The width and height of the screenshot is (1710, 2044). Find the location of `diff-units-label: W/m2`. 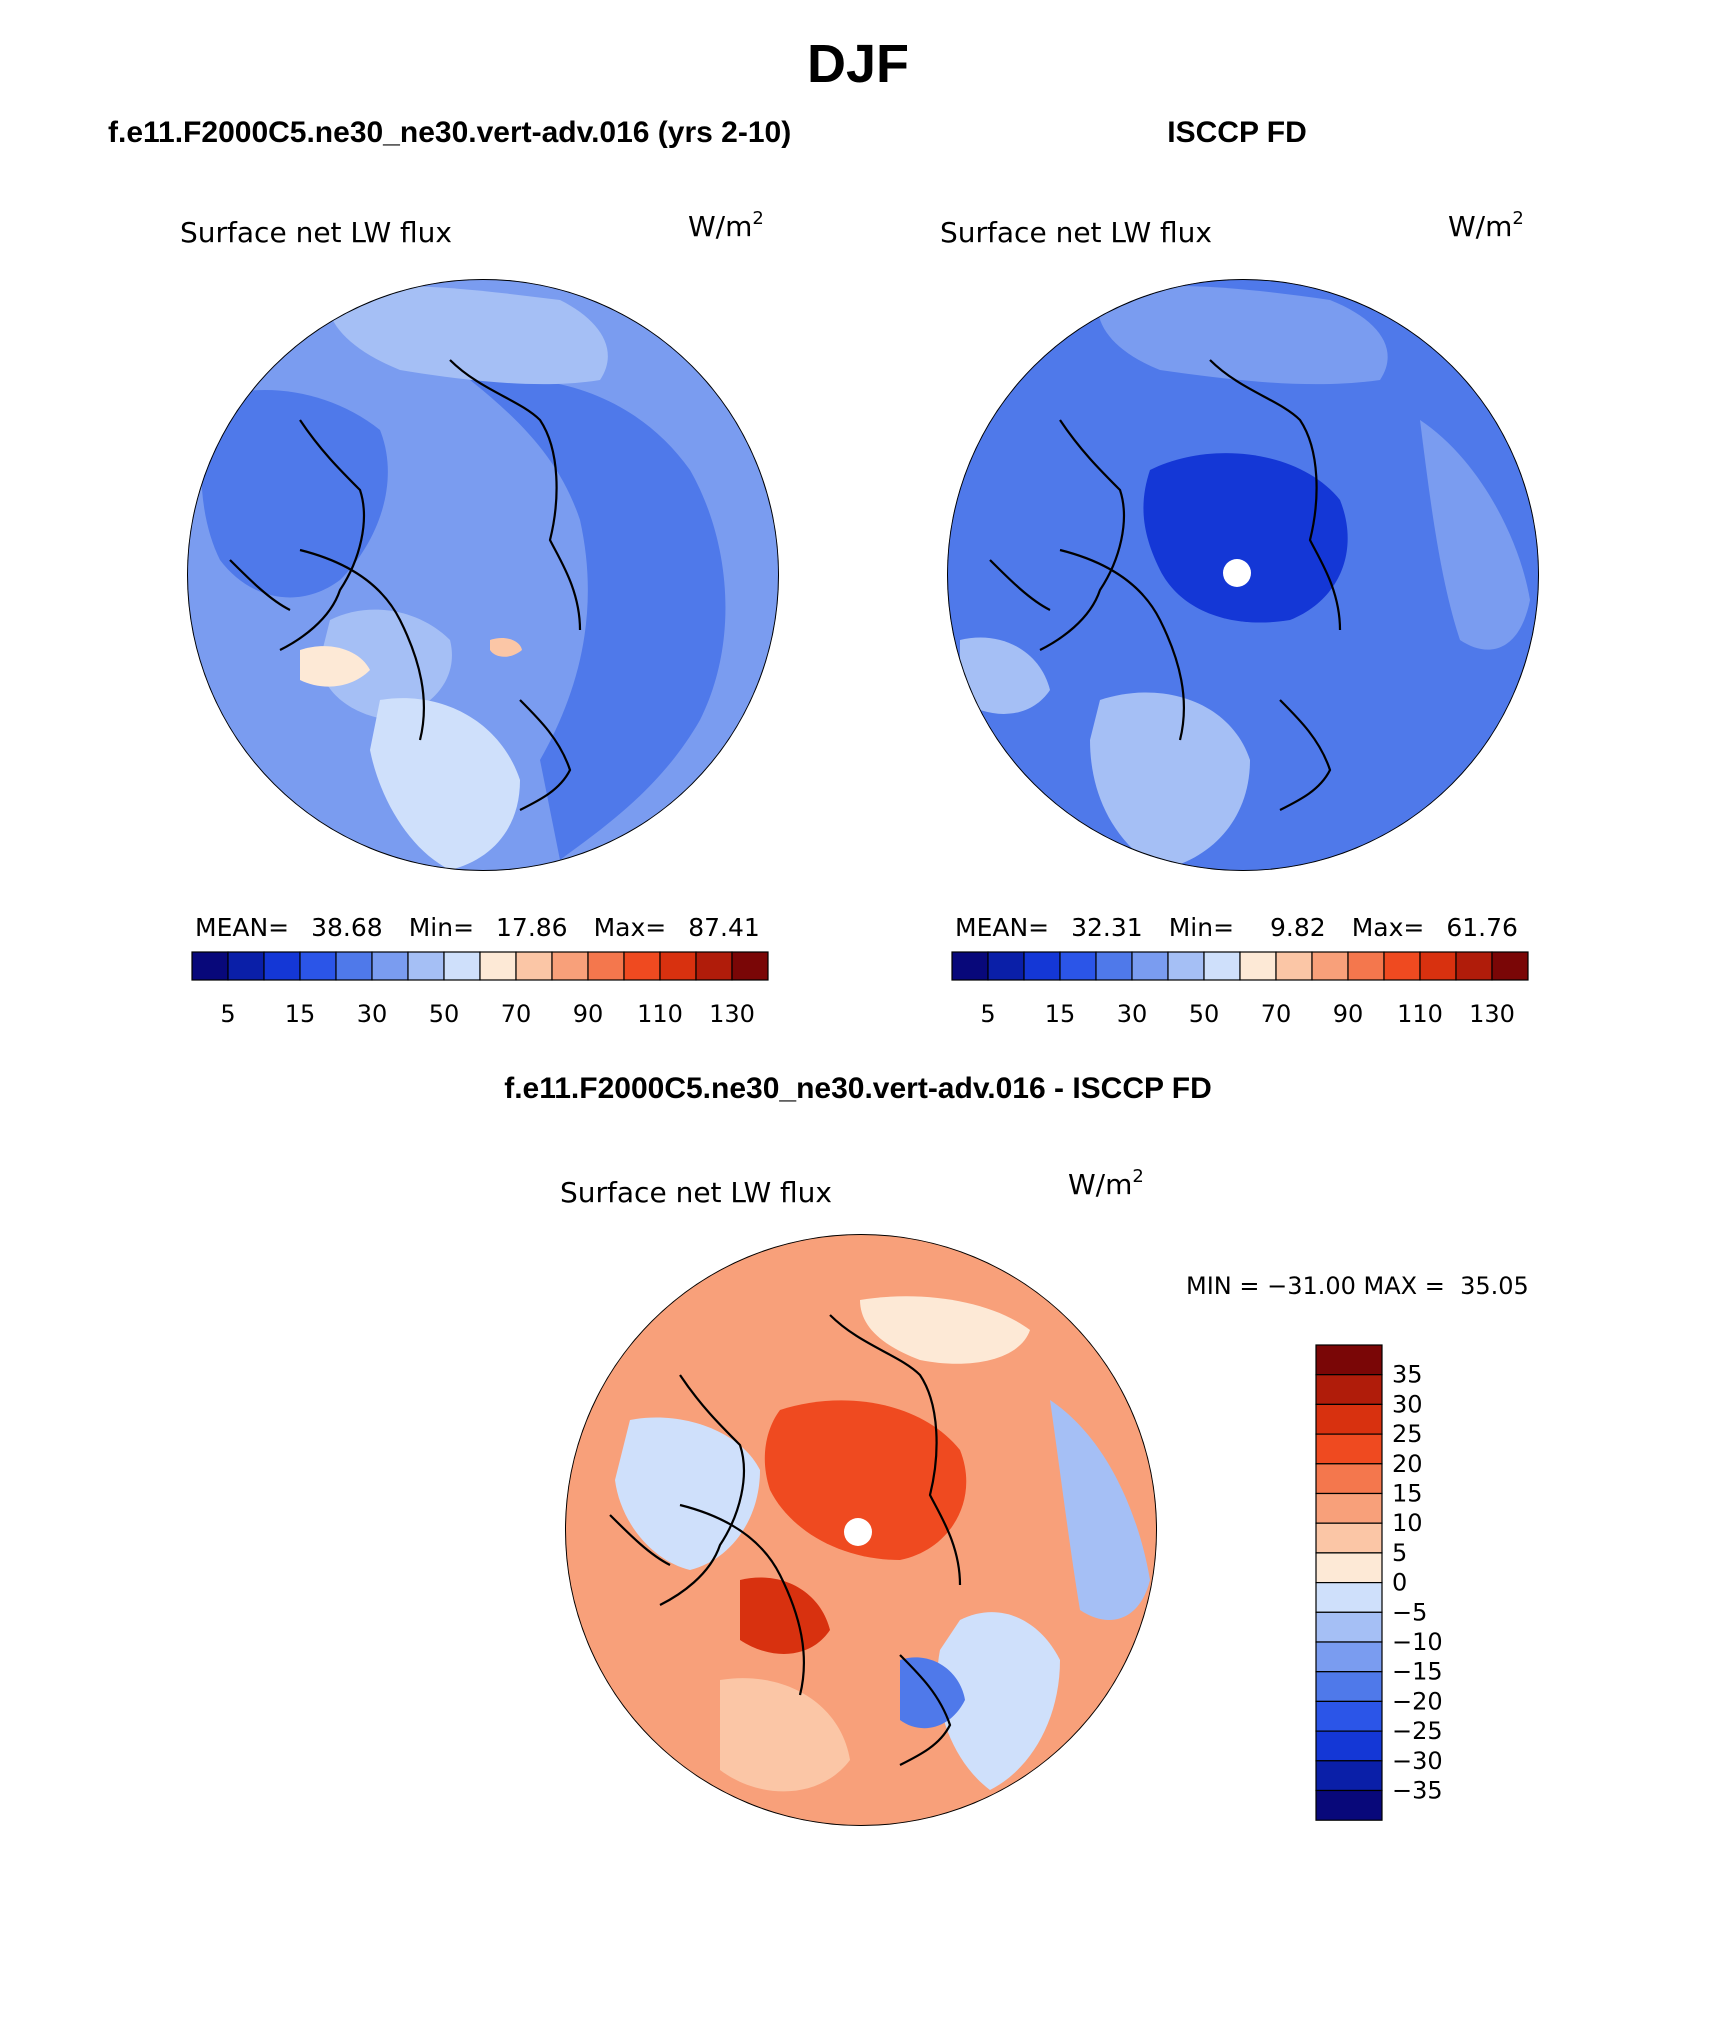

diff-units-label: W/m2 is located at coordinates (1106, 1183).